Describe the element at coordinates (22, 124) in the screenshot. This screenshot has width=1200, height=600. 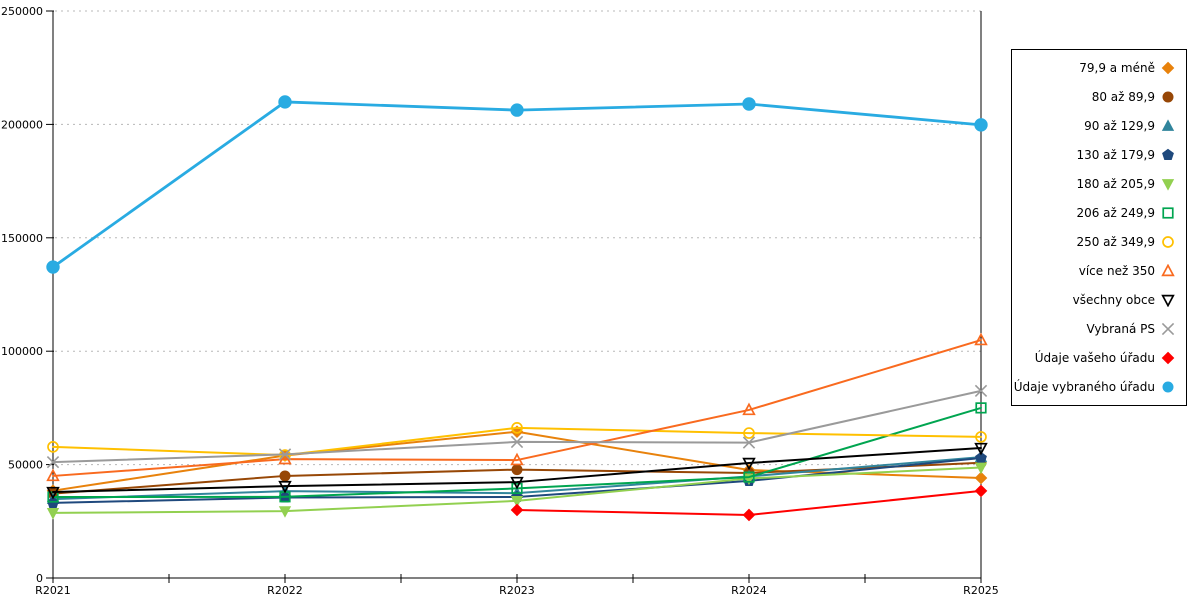
I see `y-tick-label: 200000` at that location.